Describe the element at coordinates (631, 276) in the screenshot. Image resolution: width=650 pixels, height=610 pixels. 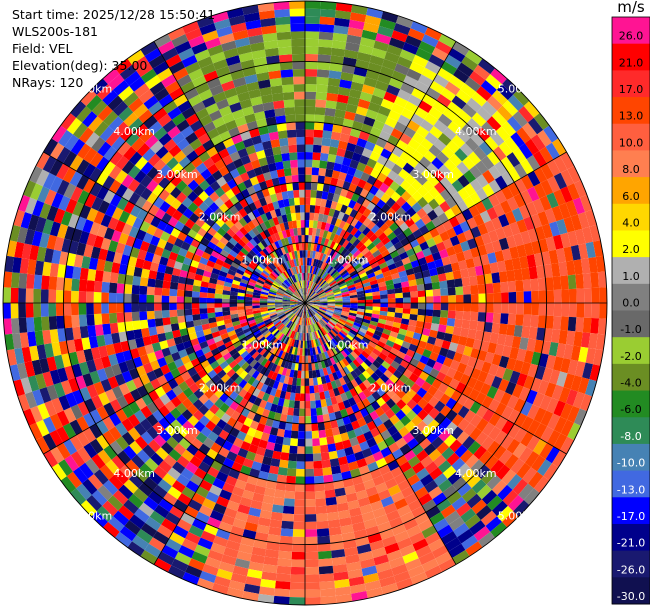
I see `colorbar-tick-label: 1.0` at that location.